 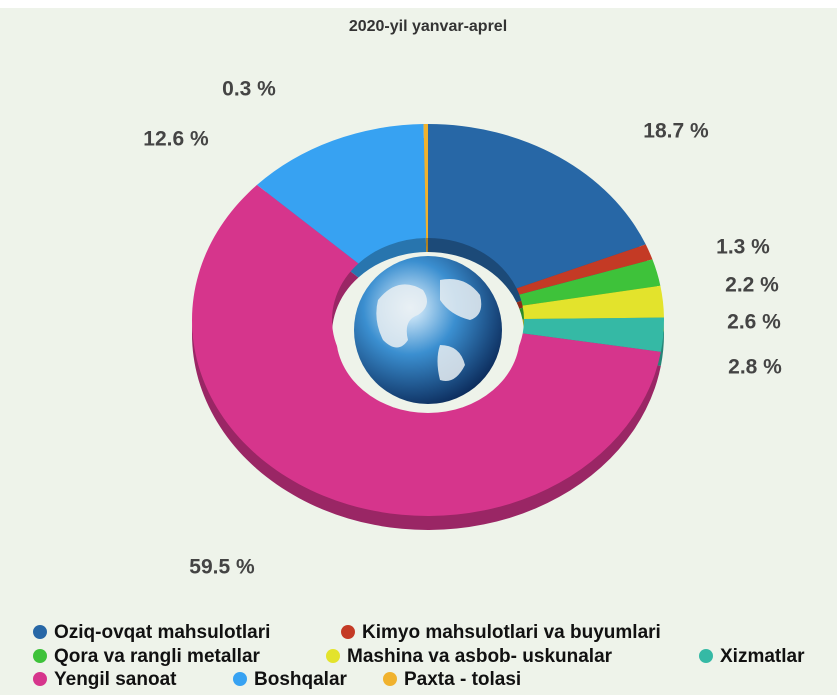 What do you see at coordinates (162, 632) in the screenshot?
I see `legend-label: Oziq-ovqat mahsulotlari` at bounding box center [162, 632].